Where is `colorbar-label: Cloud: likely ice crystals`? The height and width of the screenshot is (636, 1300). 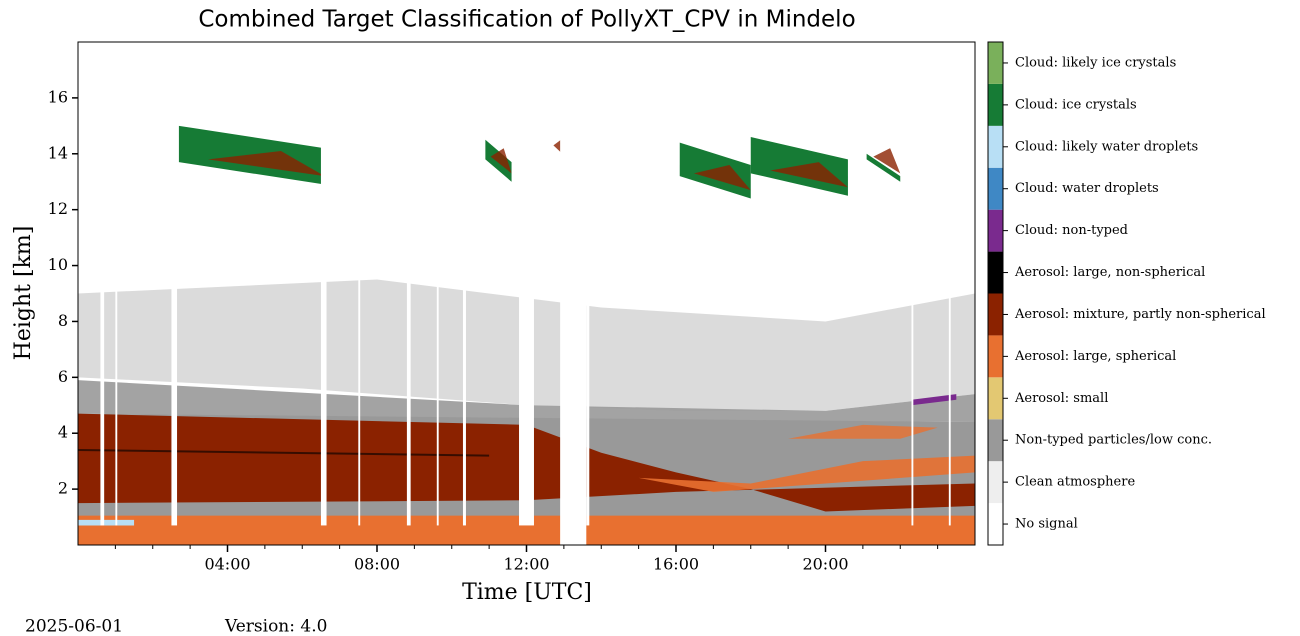
colorbar-label: Cloud: likely ice crystals is located at coordinates (1095, 62).